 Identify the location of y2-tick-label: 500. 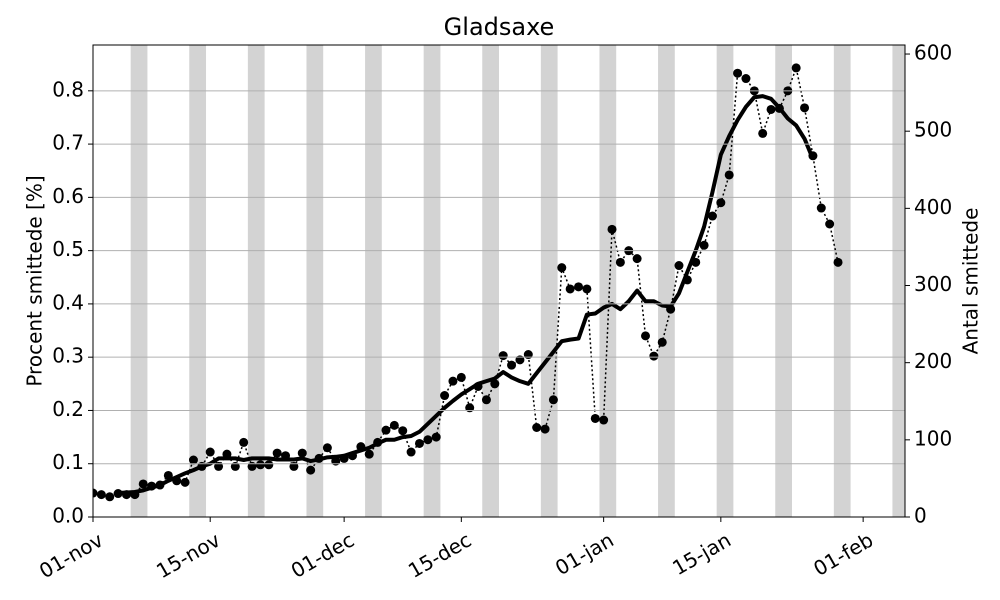
(933, 130).